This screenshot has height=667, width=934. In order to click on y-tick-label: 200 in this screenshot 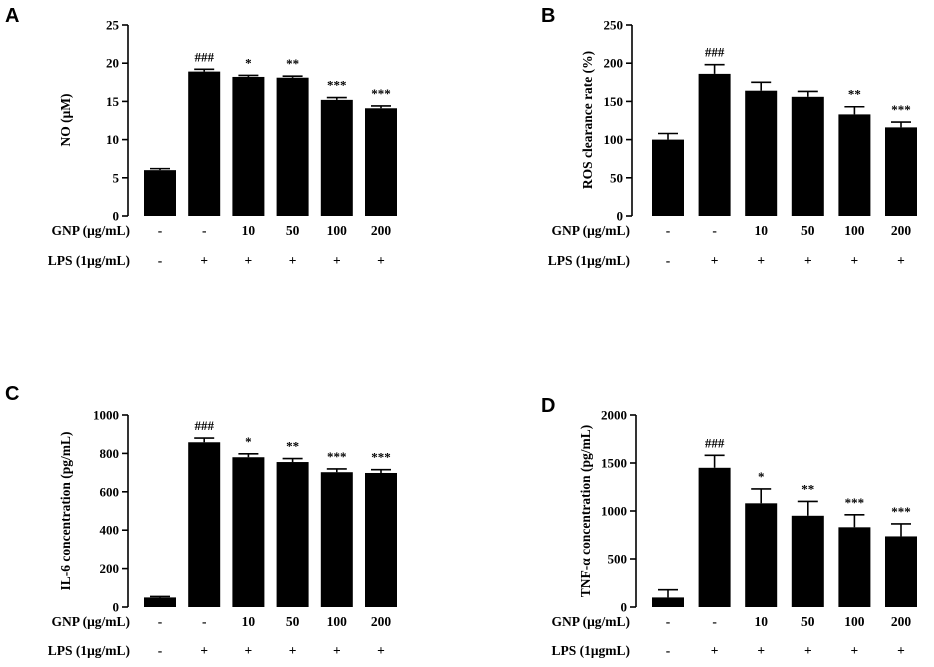, I will do `click(110, 568)`.